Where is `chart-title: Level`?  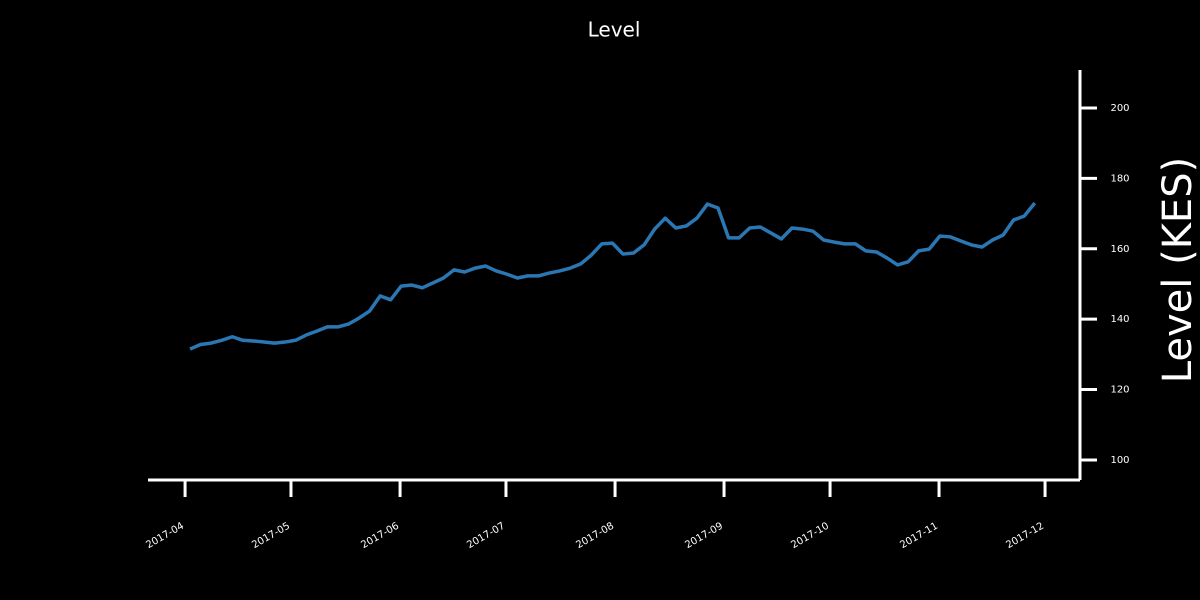
chart-title: Level is located at coordinates (614, 30).